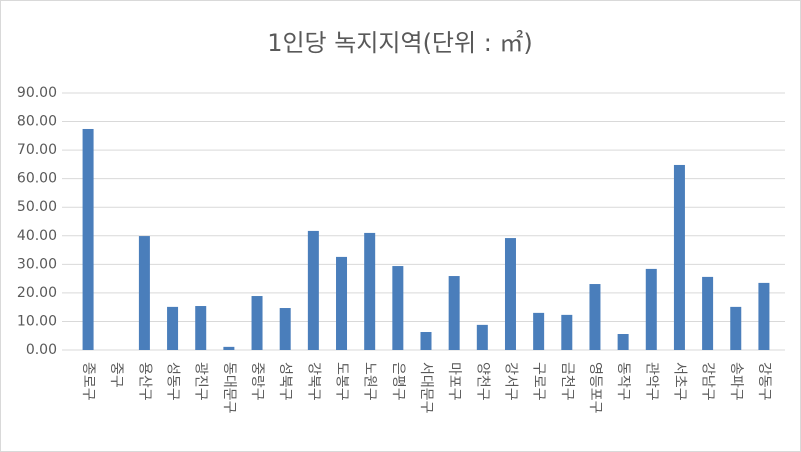 The width and height of the screenshot is (801, 452). I want to click on x-tick-label: 은평구, so click(398, 381).